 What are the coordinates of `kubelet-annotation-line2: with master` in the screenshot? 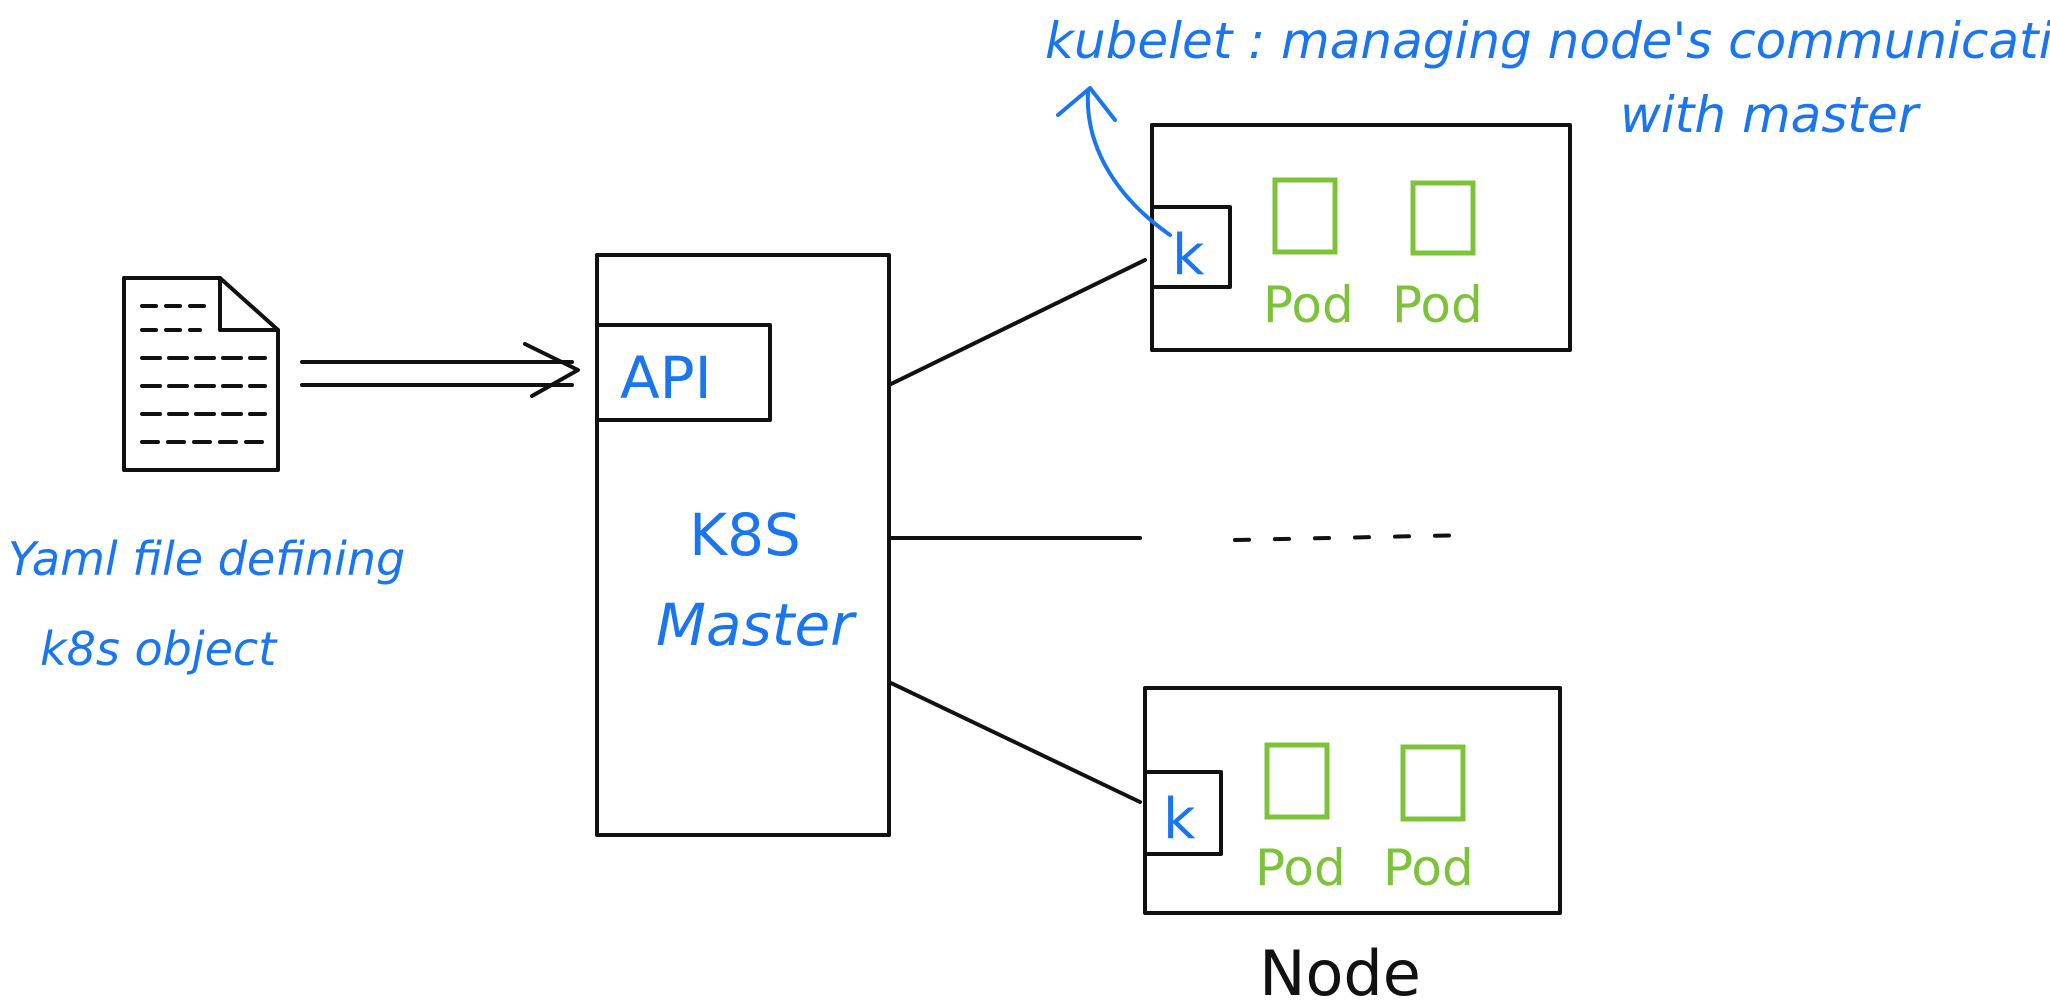 It's located at (1771, 115).